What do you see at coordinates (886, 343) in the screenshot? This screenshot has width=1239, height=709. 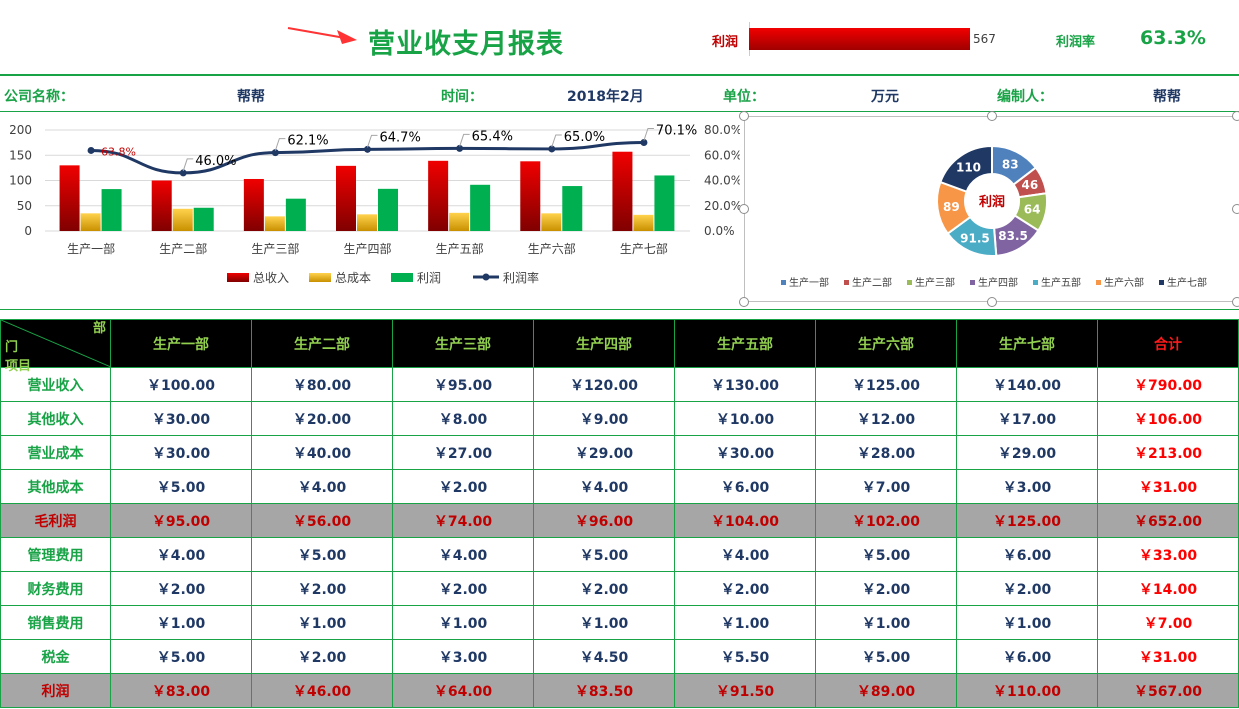 I see `column-header: 生产六部` at bounding box center [886, 343].